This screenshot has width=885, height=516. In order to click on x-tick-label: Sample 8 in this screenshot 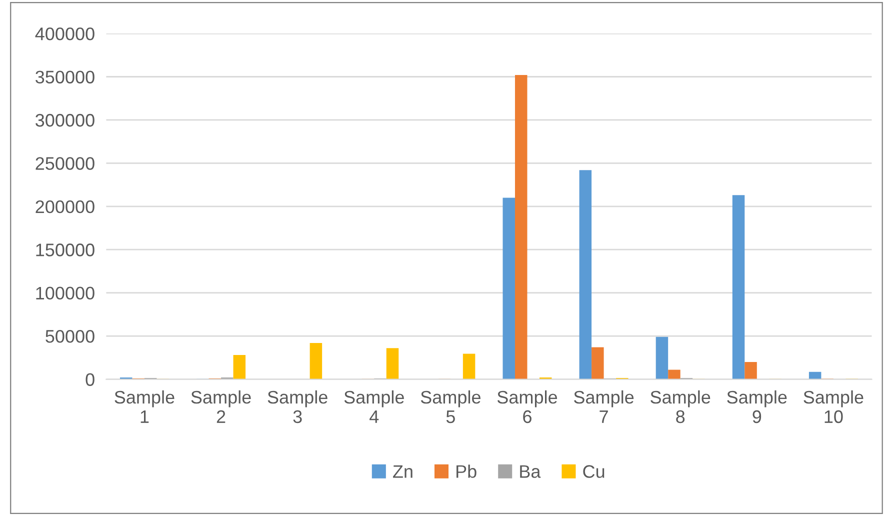, I will do `click(680, 407)`.